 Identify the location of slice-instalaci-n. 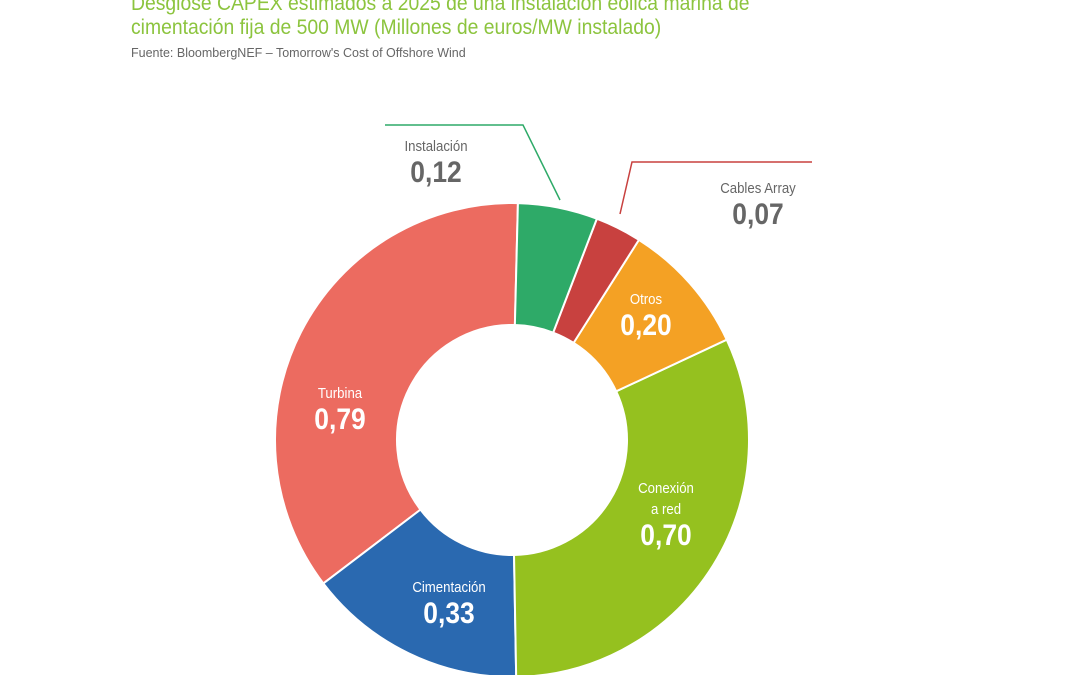
(556, 268).